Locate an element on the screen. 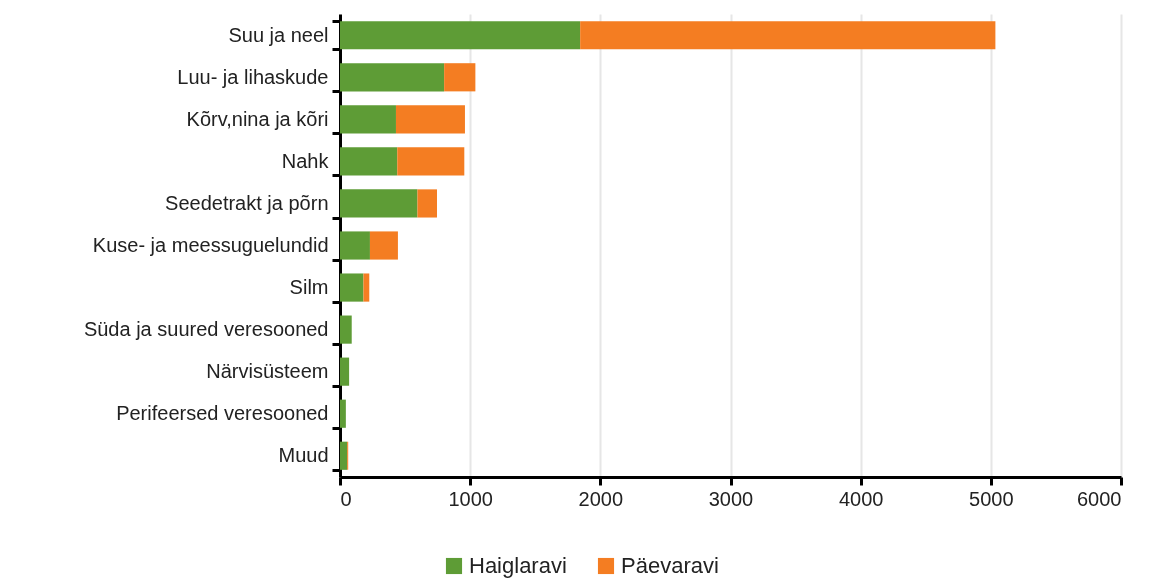 The width and height of the screenshot is (1154, 580). y-tick-label: Seedetrakt ja põrn is located at coordinates (247, 202).